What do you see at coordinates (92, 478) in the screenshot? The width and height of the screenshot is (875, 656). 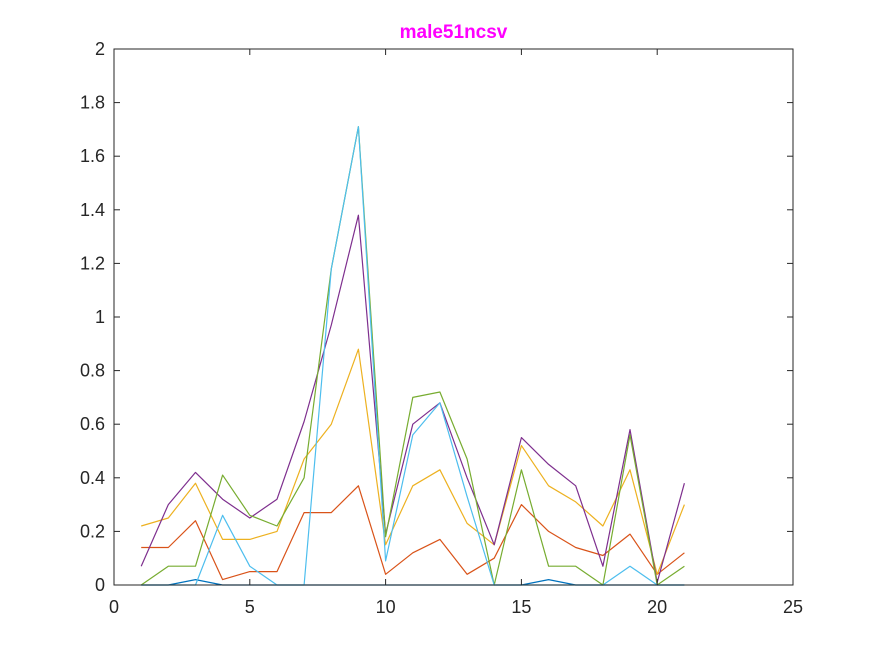 I see `y-tick-label: 0.4` at bounding box center [92, 478].